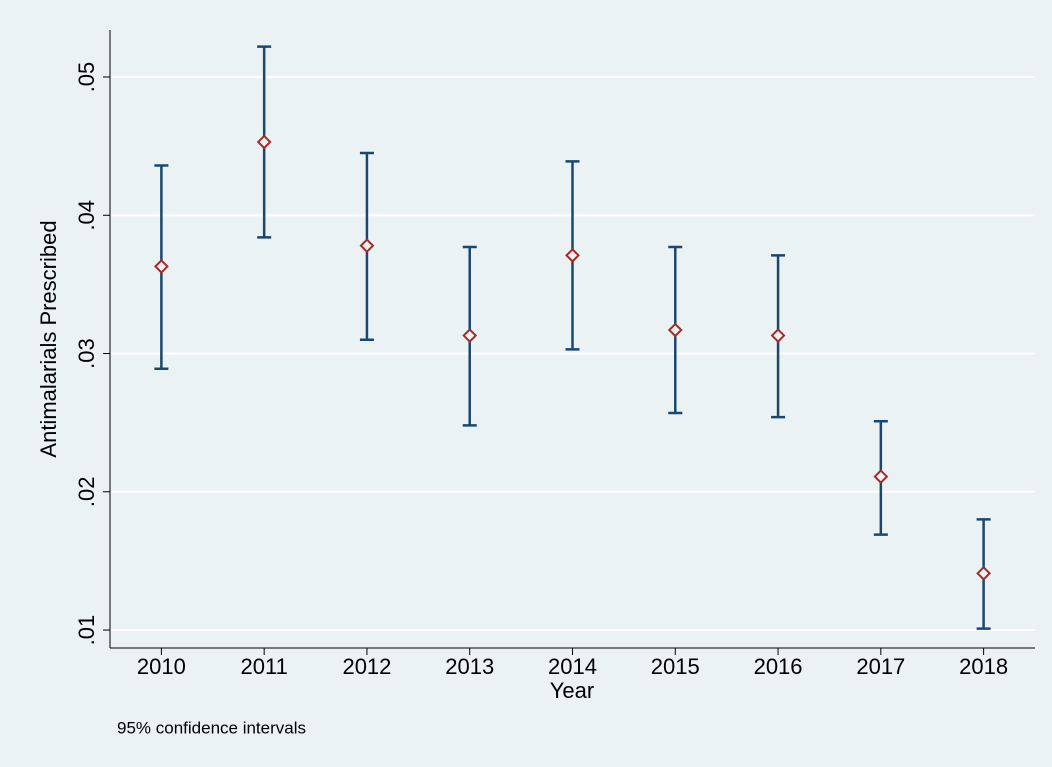 Image resolution: width=1052 pixels, height=767 pixels. Describe the element at coordinates (161, 666) in the screenshot. I see `x-tick-label: 2010` at that location.